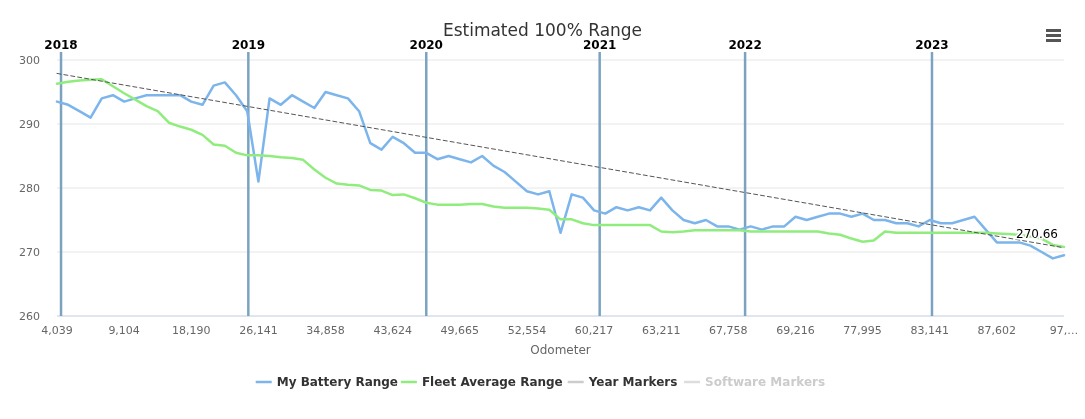  Describe the element at coordinates (426, 45) in the screenshot. I see `text: 2020` at that location.